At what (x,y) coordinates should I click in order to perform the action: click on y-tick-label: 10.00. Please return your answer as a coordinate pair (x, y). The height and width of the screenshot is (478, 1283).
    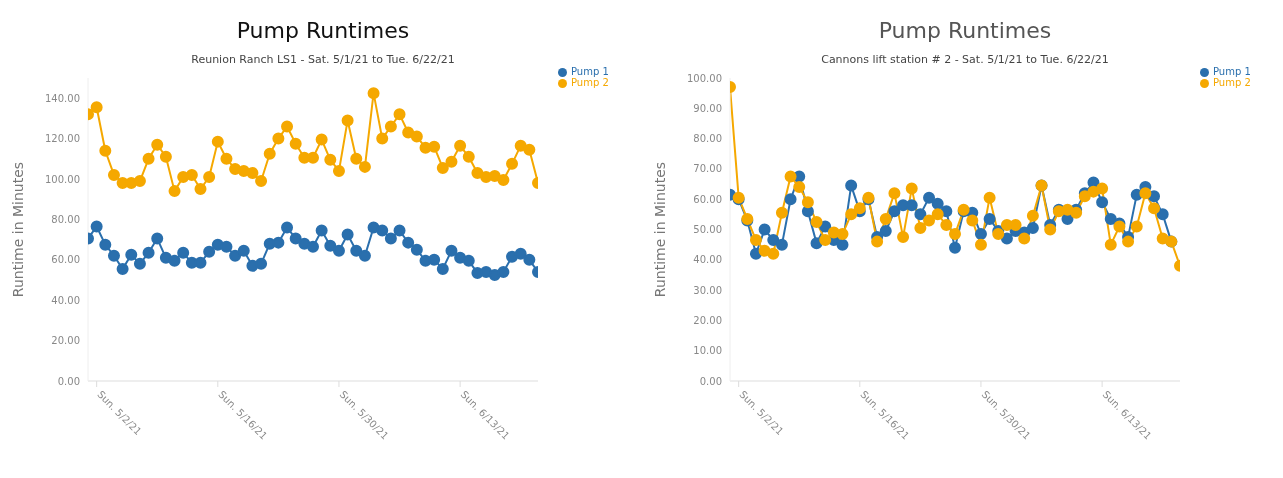
    Looking at the image, I should click on (707, 351).